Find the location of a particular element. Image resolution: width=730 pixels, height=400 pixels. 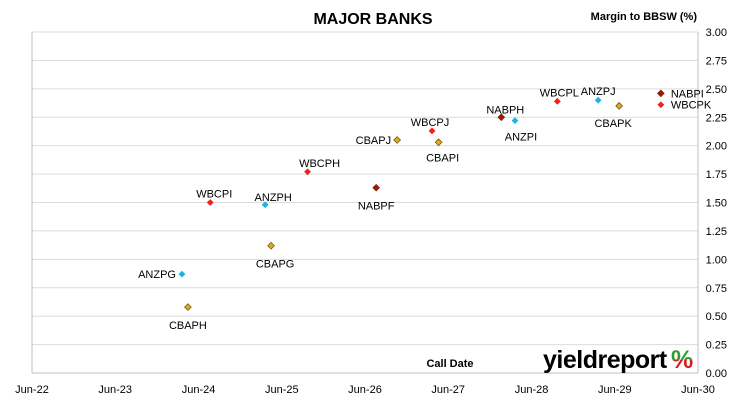

point-label-cbapg: CBAPG is located at coordinates (275, 265).